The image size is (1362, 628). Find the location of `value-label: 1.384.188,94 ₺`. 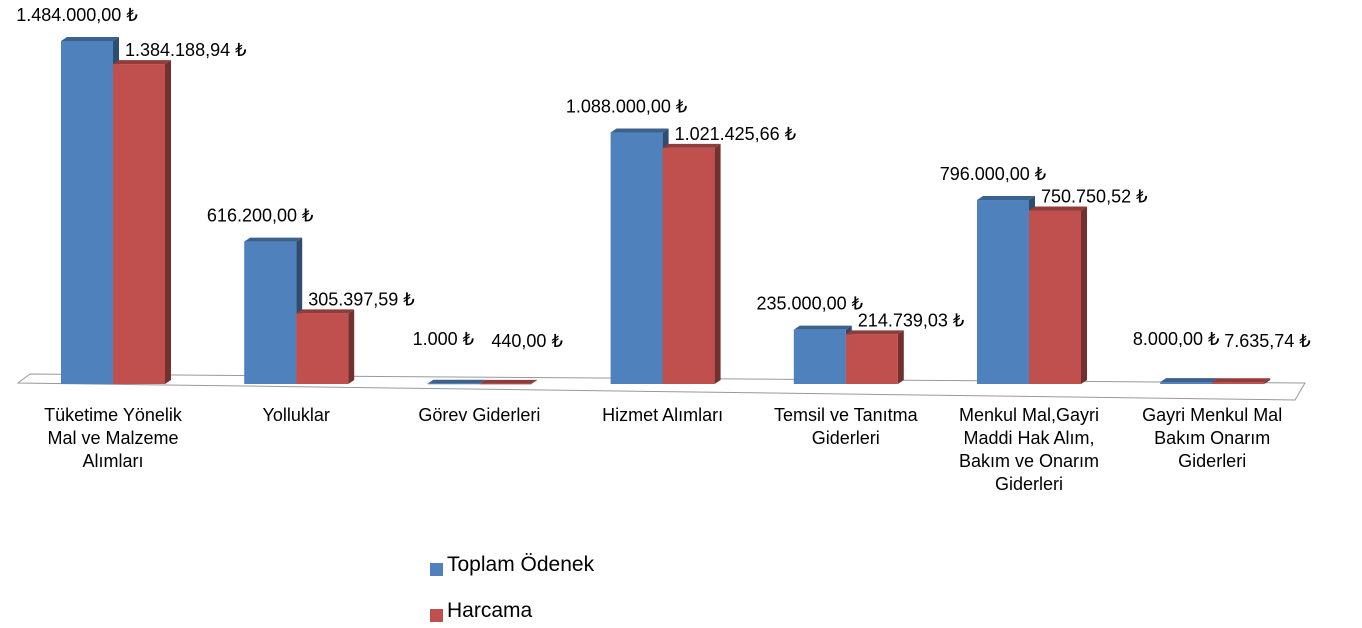

value-label: 1.384.188,94 ₺ is located at coordinates (186, 50).